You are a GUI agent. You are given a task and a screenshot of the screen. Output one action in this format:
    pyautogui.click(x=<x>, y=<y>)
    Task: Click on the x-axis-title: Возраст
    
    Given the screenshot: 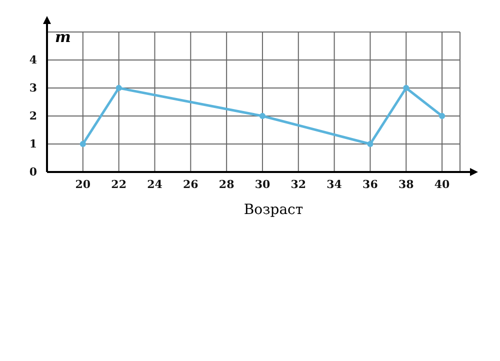 What is the action you would take?
    pyautogui.click(x=274, y=210)
    